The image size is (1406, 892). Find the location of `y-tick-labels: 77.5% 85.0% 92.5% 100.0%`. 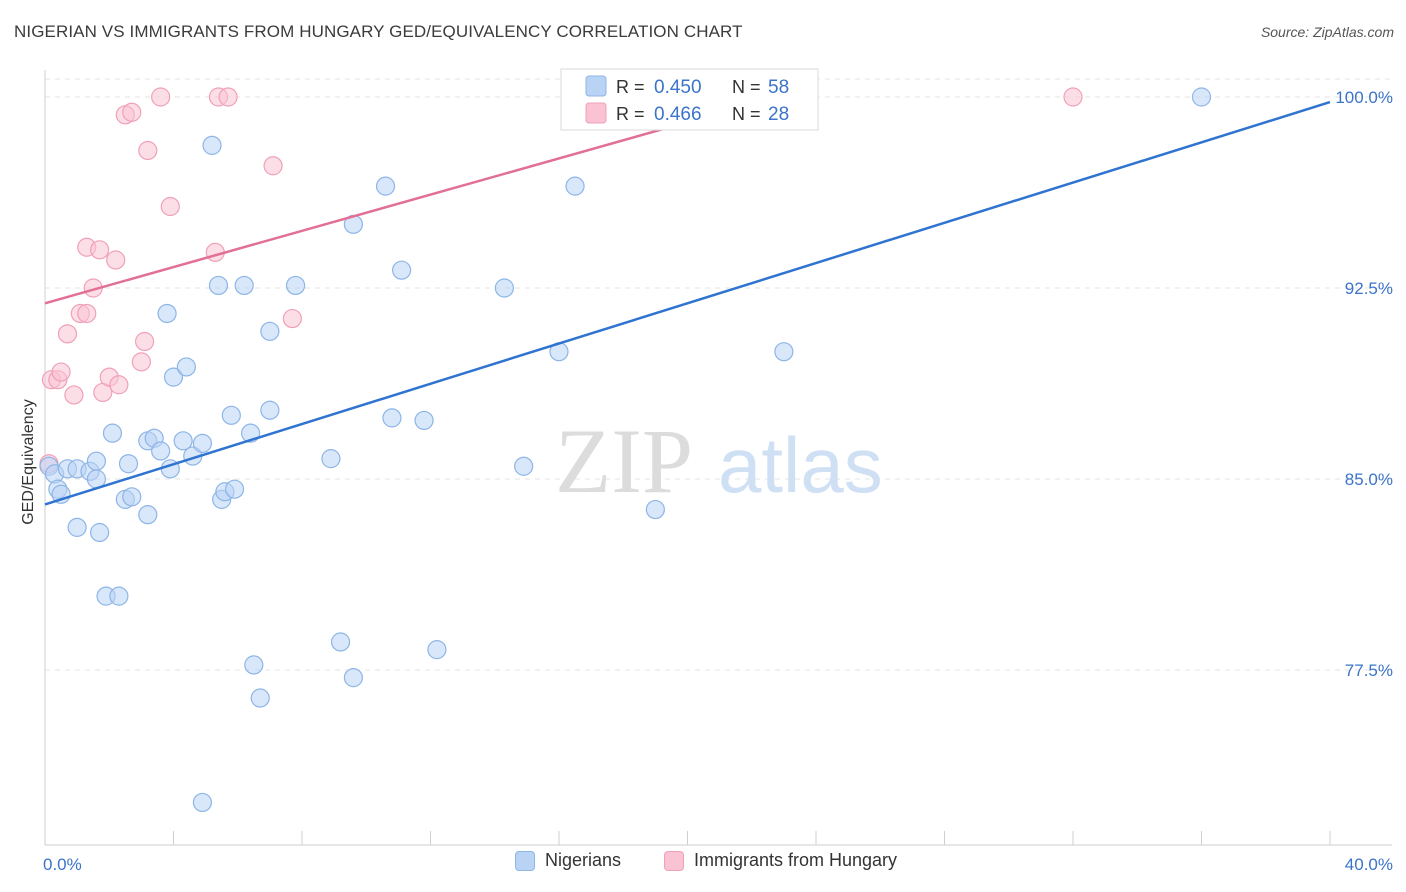

y-tick-labels: 77.5% 85.0% 92.5% 100.0% is located at coordinates (1364, 384).